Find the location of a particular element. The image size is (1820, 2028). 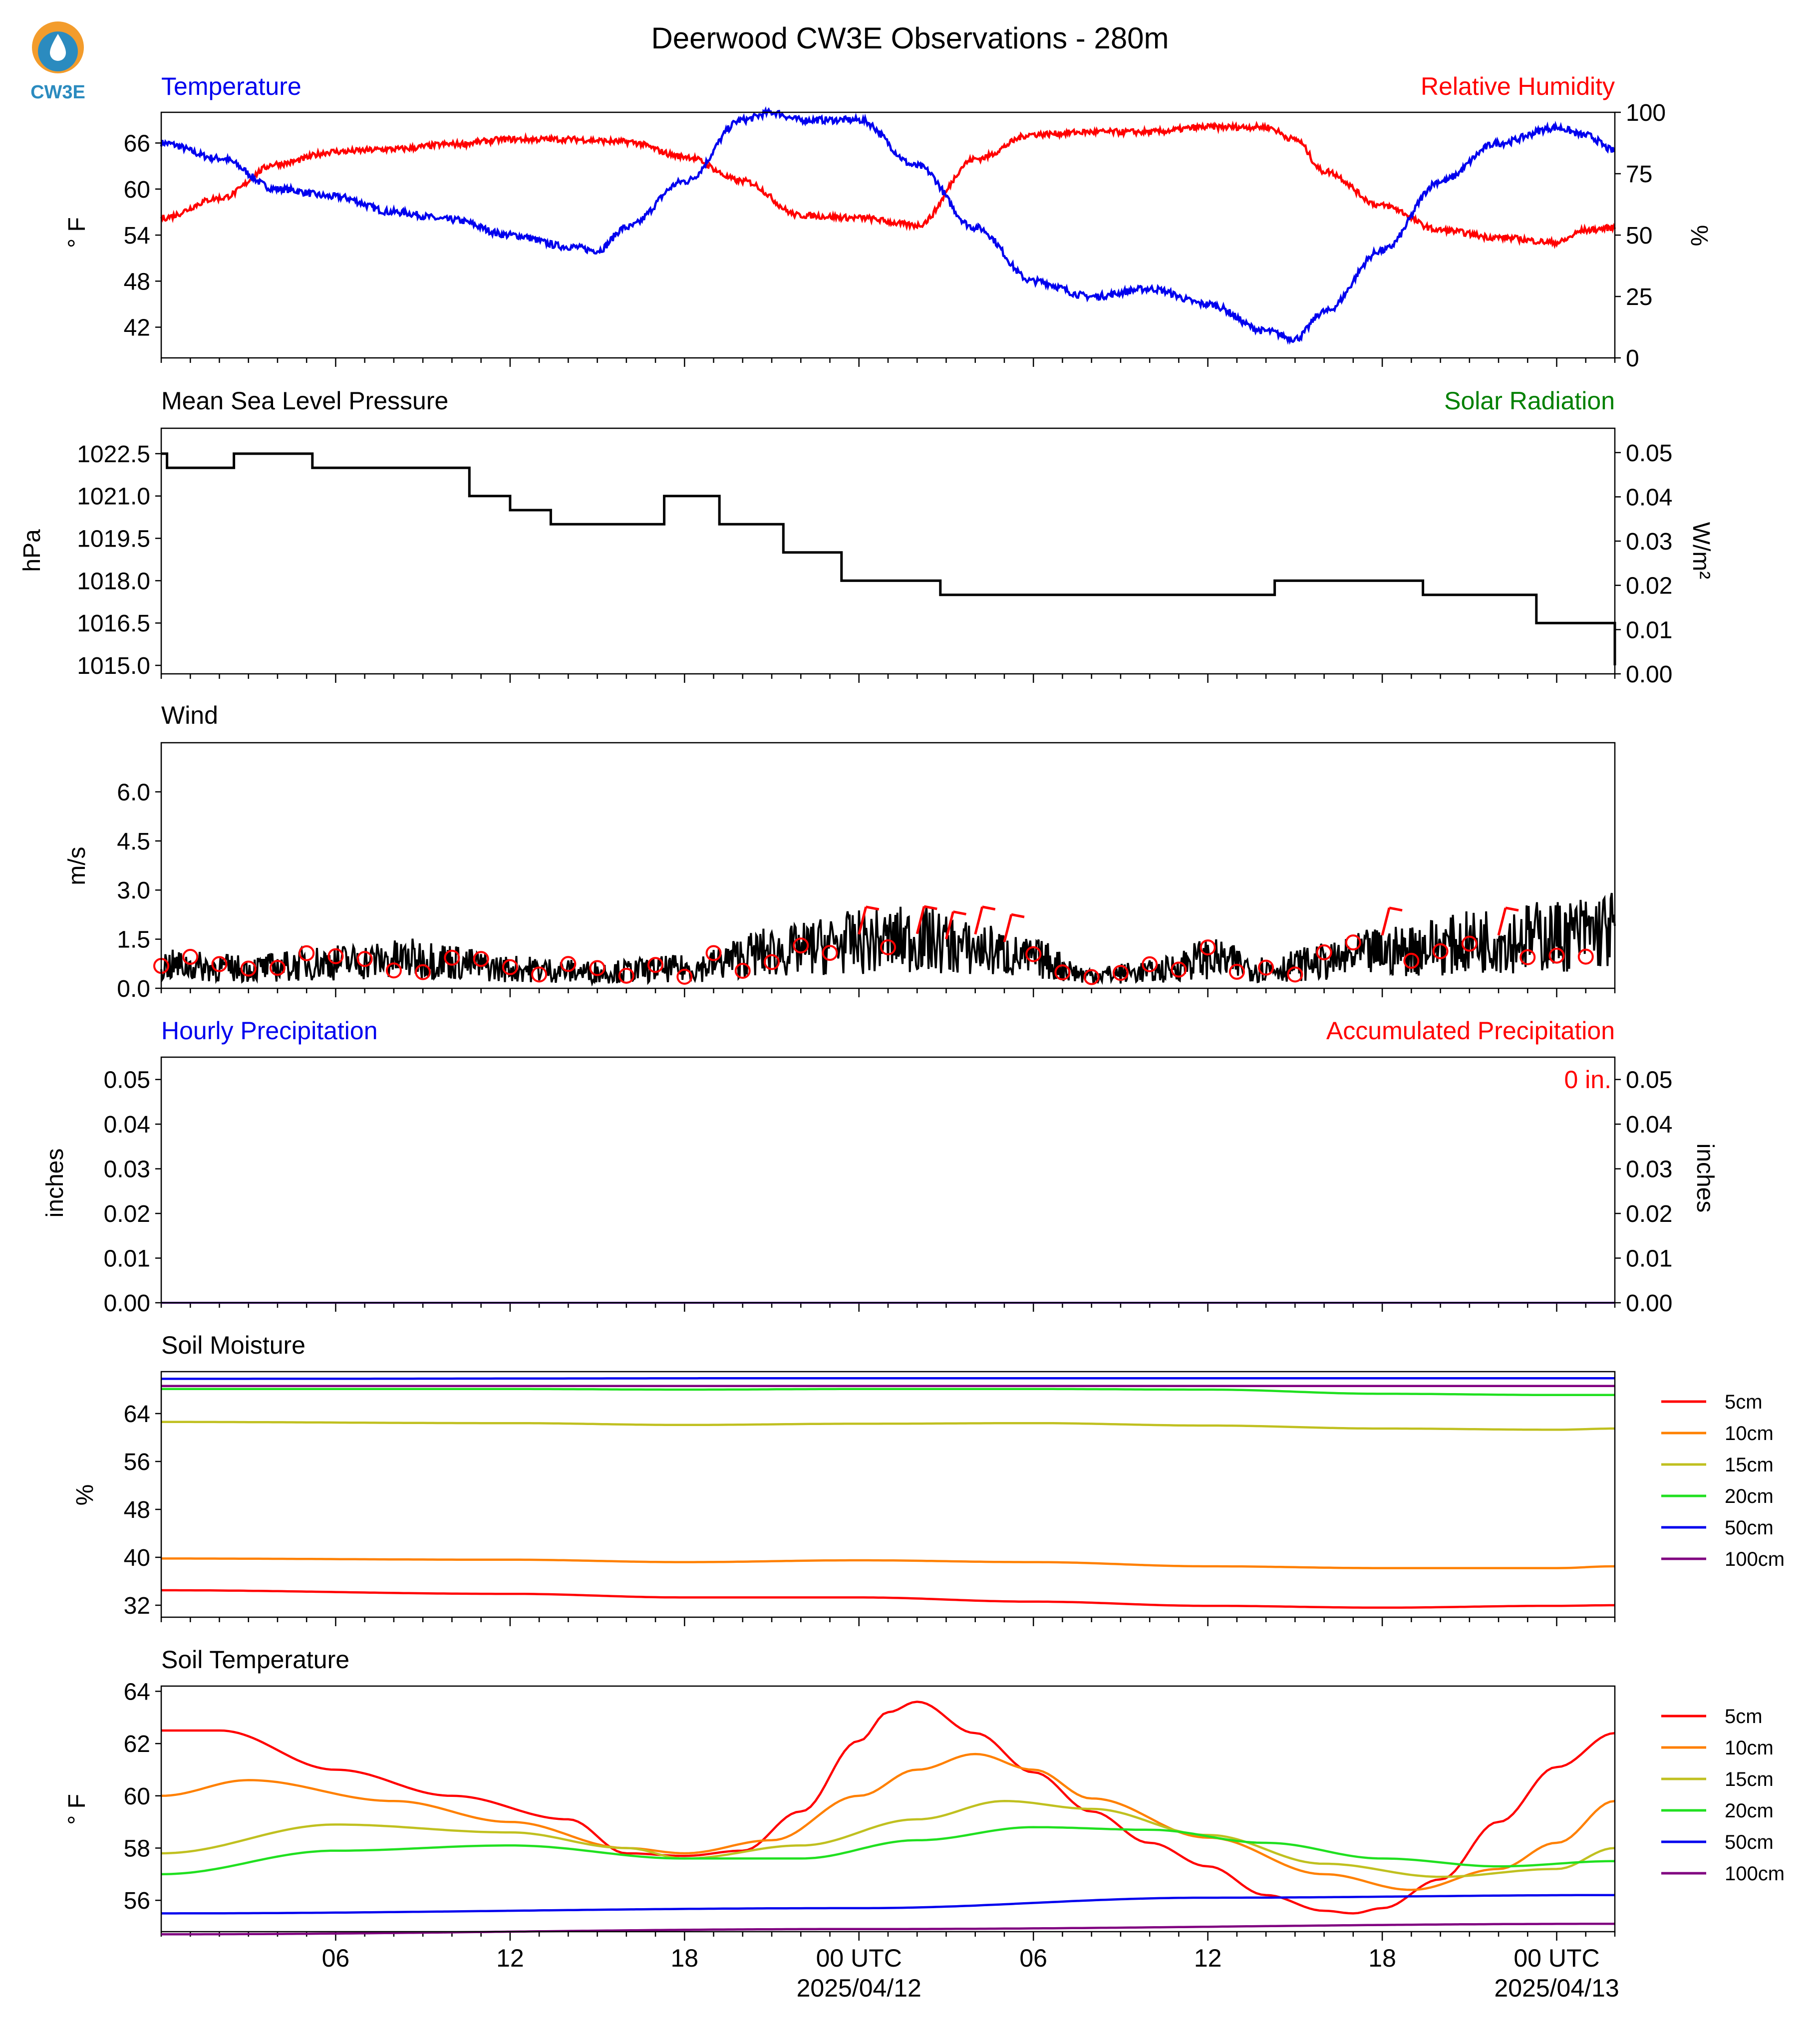

humidity-title: Relative Humidity is located at coordinates (1518, 86).